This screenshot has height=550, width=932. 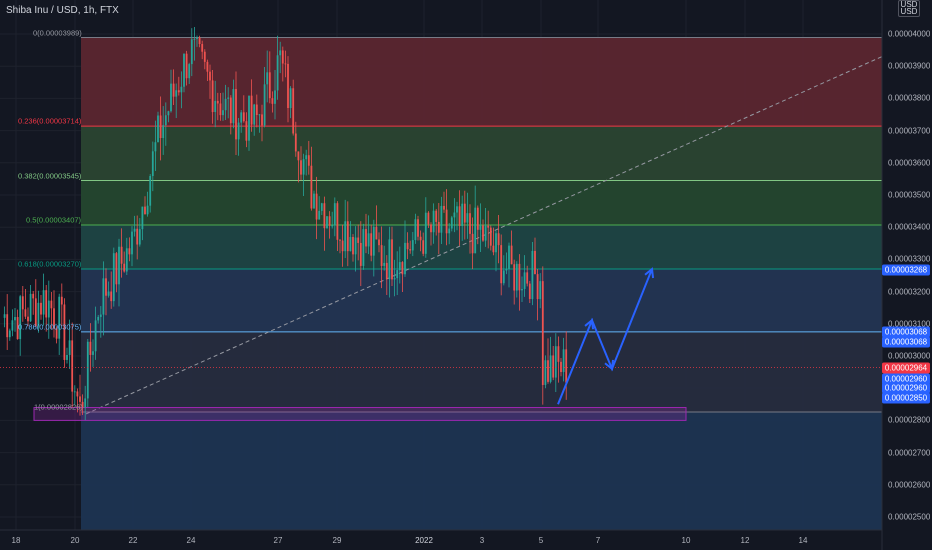 What do you see at coordinates (803, 540) in the screenshot?
I see `time-tick-label: 14` at bounding box center [803, 540].